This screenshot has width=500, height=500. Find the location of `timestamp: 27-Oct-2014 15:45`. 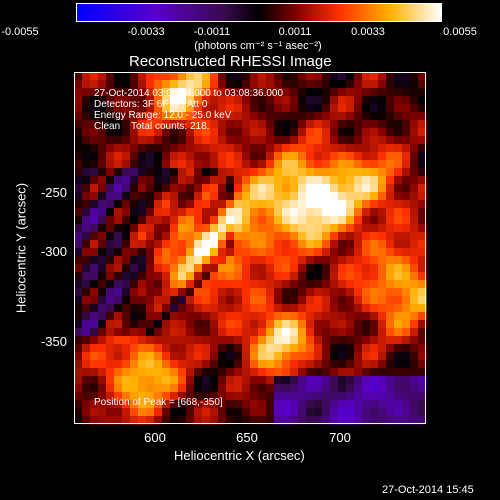

timestamp: 27-Oct-2014 15:45 is located at coordinates (428, 490).